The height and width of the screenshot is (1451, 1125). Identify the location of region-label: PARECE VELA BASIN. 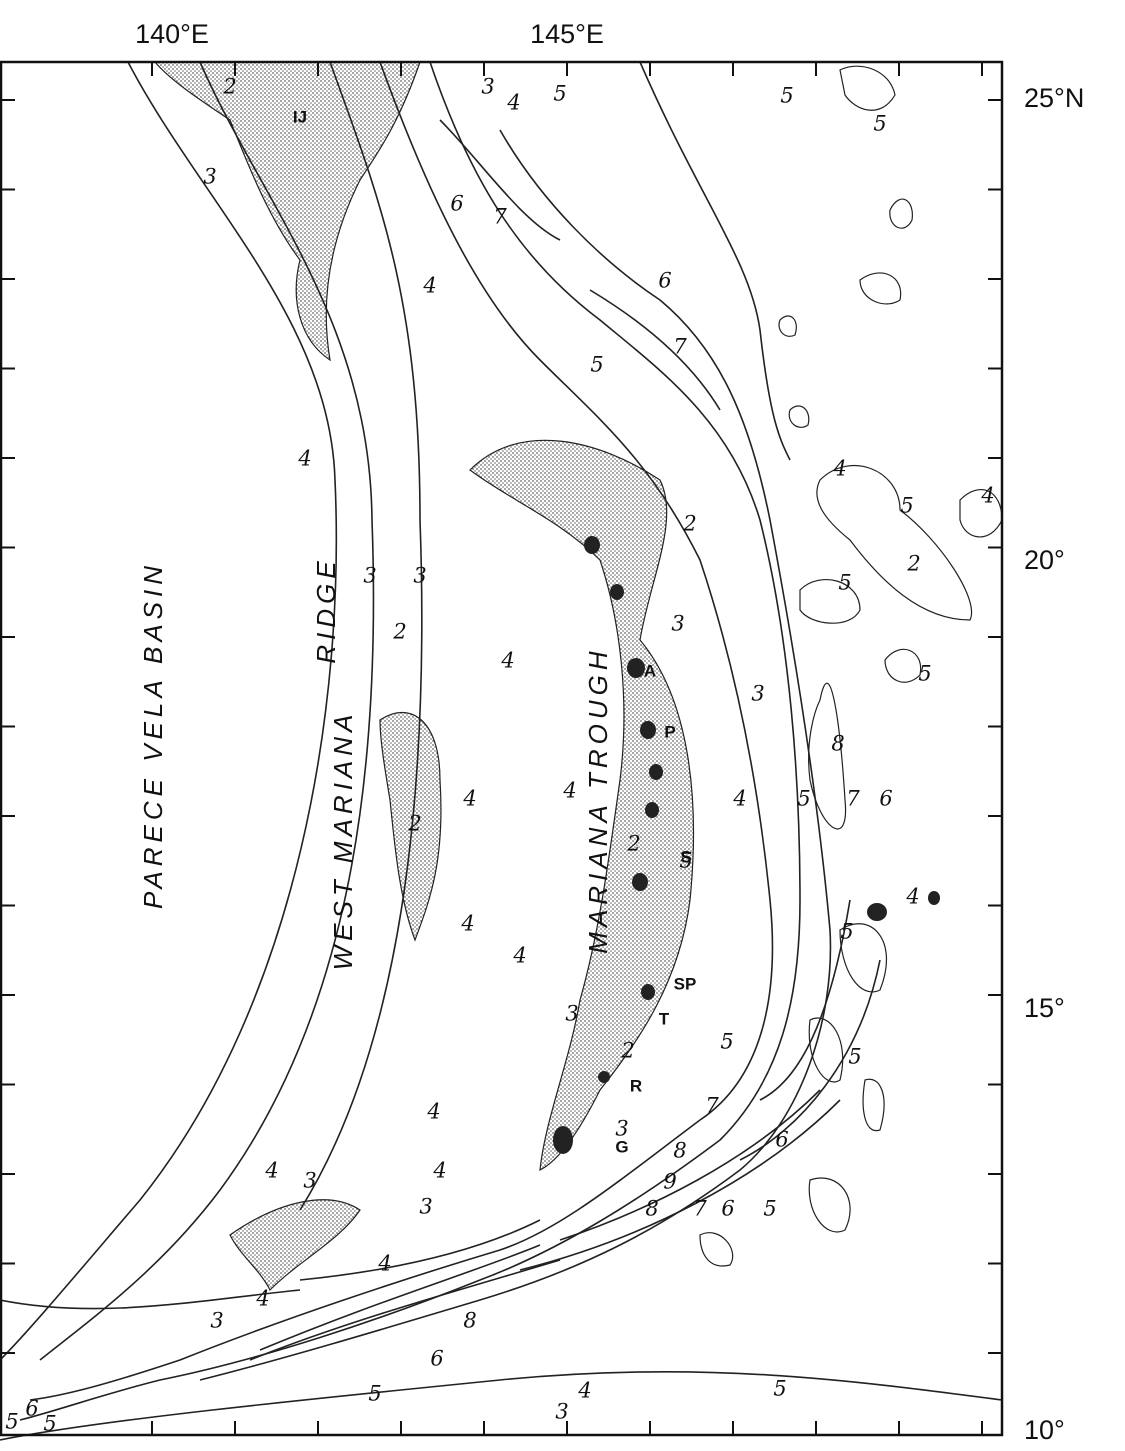
(153, 735).